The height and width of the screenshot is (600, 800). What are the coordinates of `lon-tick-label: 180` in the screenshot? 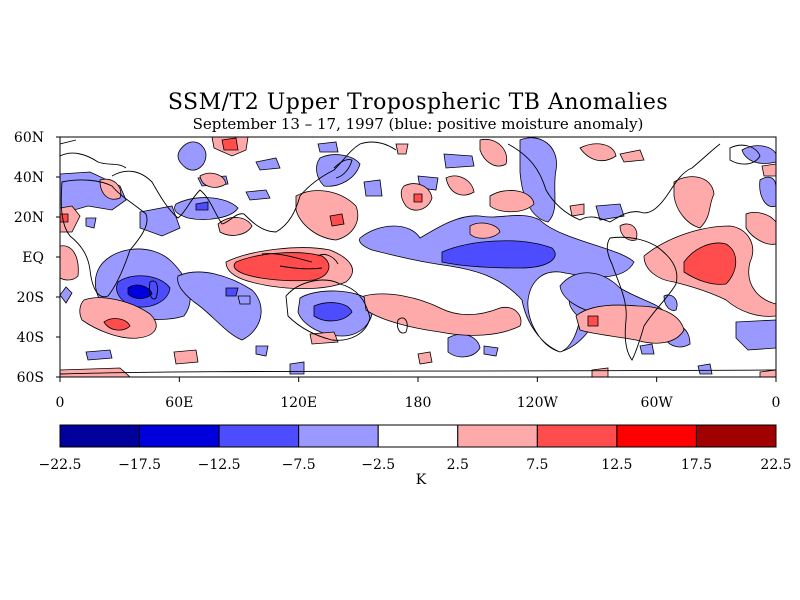 It's located at (418, 403).